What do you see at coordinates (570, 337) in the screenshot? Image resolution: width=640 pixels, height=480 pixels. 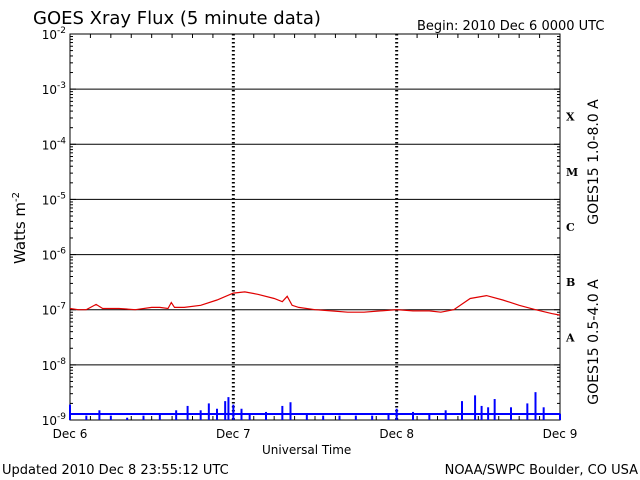 I see `flare-class-A: A` at bounding box center [570, 337].